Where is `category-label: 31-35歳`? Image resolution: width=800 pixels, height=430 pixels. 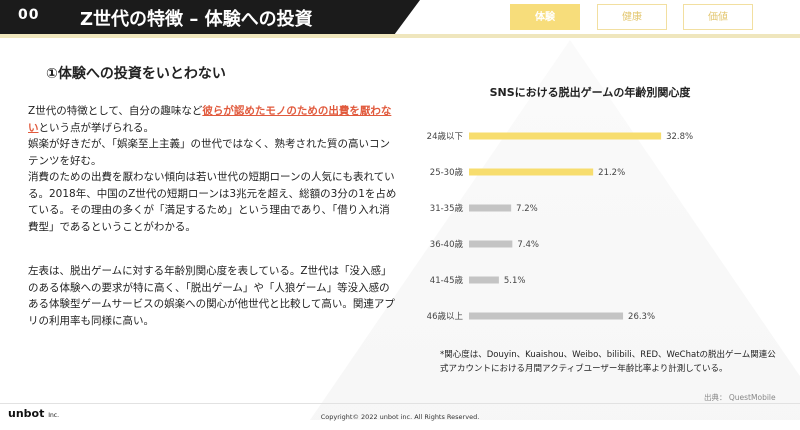 category-label: 31-35歳 is located at coordinates (447, 208).